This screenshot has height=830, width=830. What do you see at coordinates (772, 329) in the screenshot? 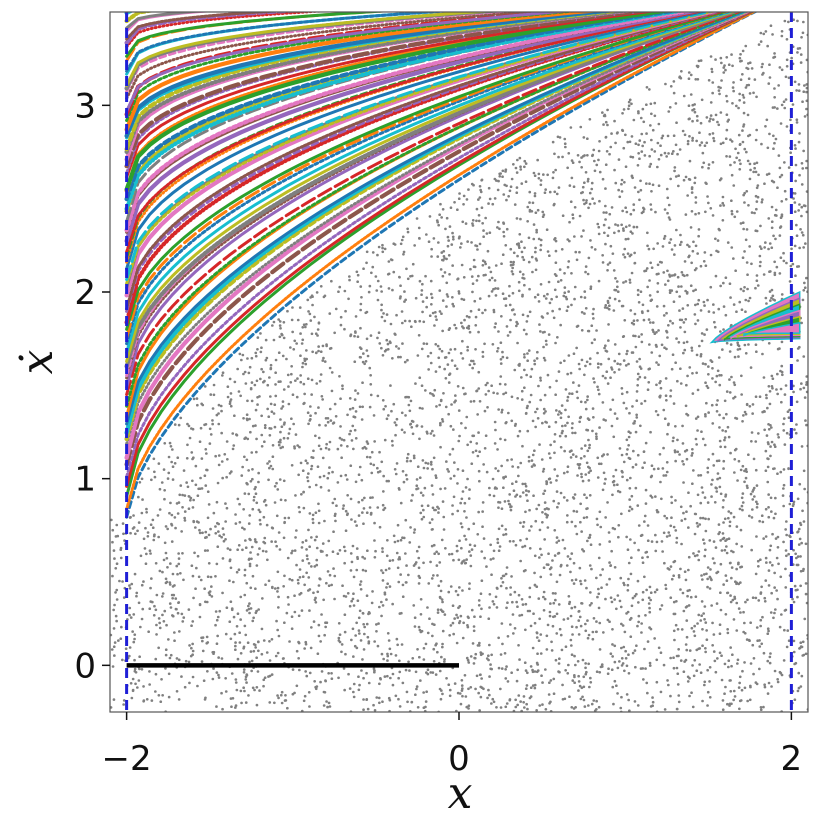
I see `island-torus` at bounding box center [772, 329].